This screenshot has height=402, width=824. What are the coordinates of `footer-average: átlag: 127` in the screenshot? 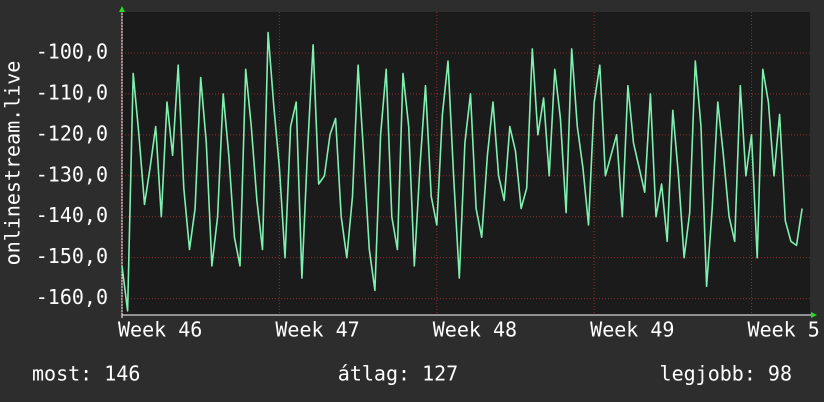 It's located at (398, 374).